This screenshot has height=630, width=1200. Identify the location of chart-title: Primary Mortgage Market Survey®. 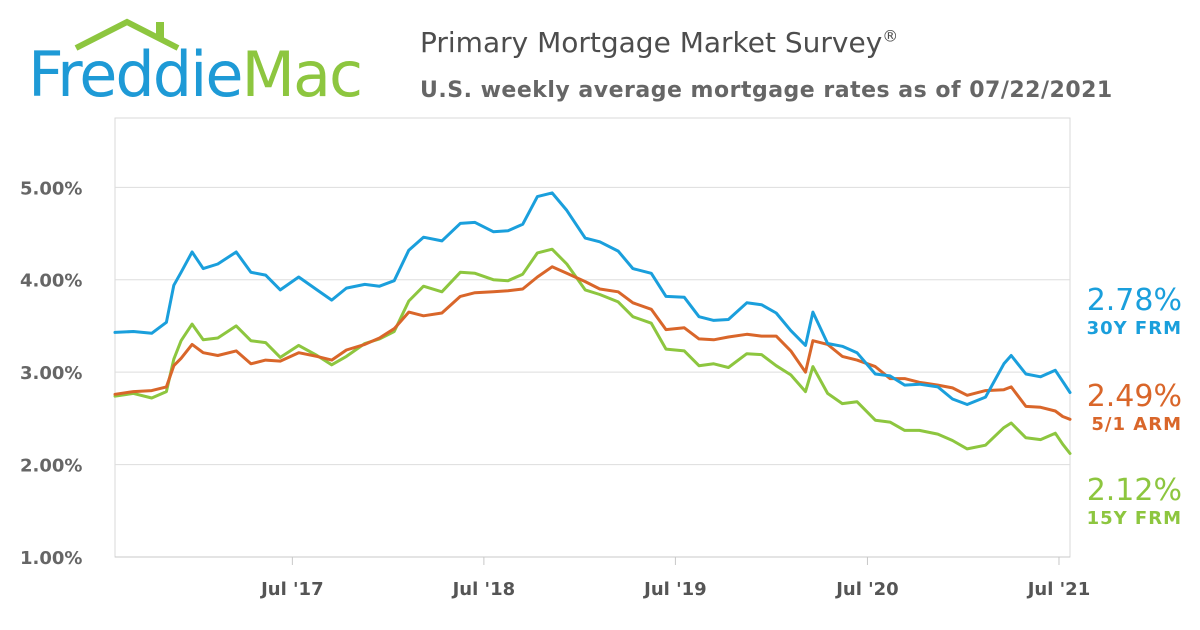
(659, 42).